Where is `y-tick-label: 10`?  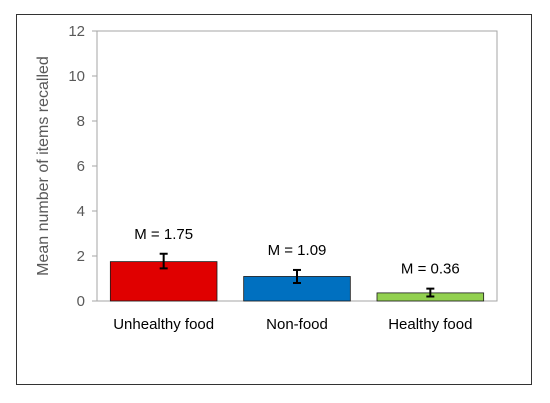 y-tick-label: 10 is located at coordinates (76, 76).